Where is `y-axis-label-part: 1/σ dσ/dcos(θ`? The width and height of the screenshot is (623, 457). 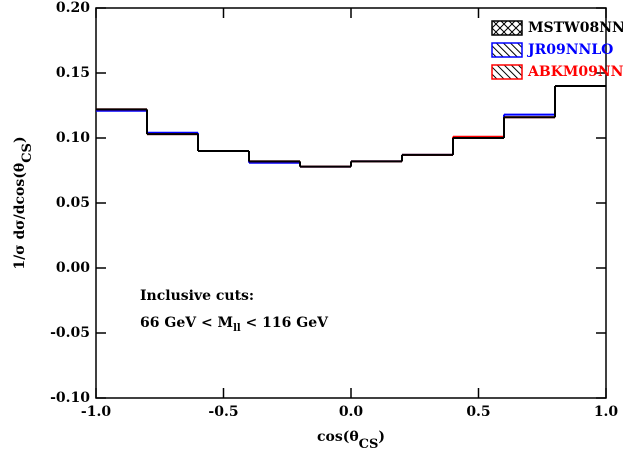
y-axis-label-part: 1/σ dσ/dcos(θ is located at coordinates (20, 216).